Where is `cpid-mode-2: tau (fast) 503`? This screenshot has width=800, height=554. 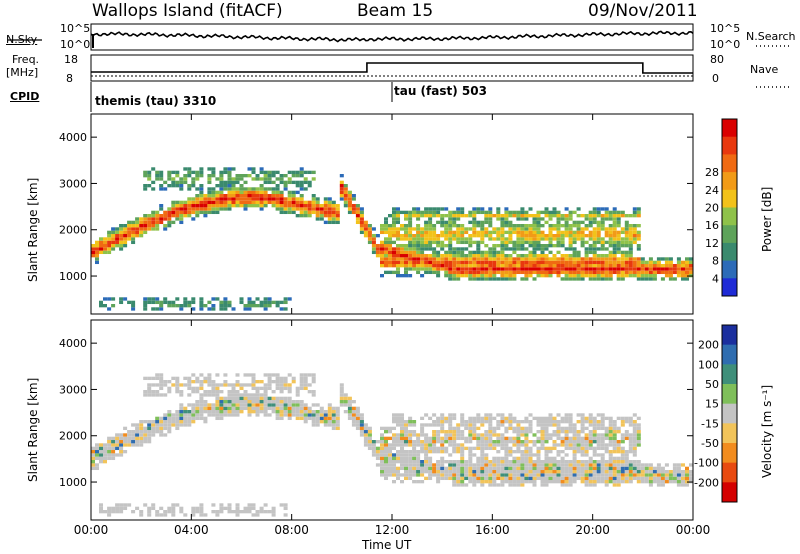 cpid-mode-2: tau (fast) 503 is located at coordinates (440, 91).